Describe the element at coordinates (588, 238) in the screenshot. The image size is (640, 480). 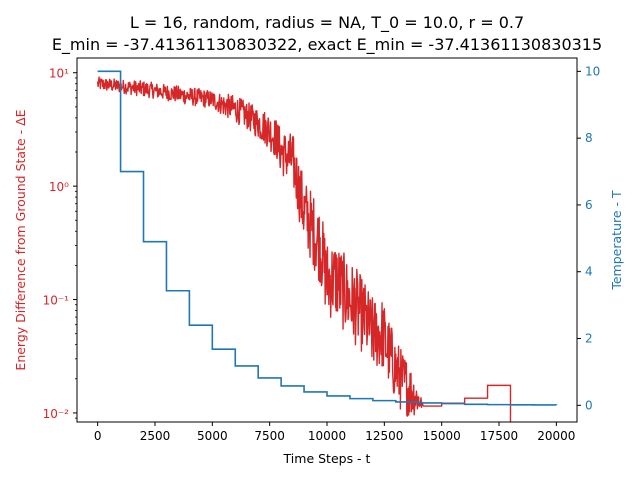
I see `y-axis-right: 0 2 4 6 8 10` at that location.